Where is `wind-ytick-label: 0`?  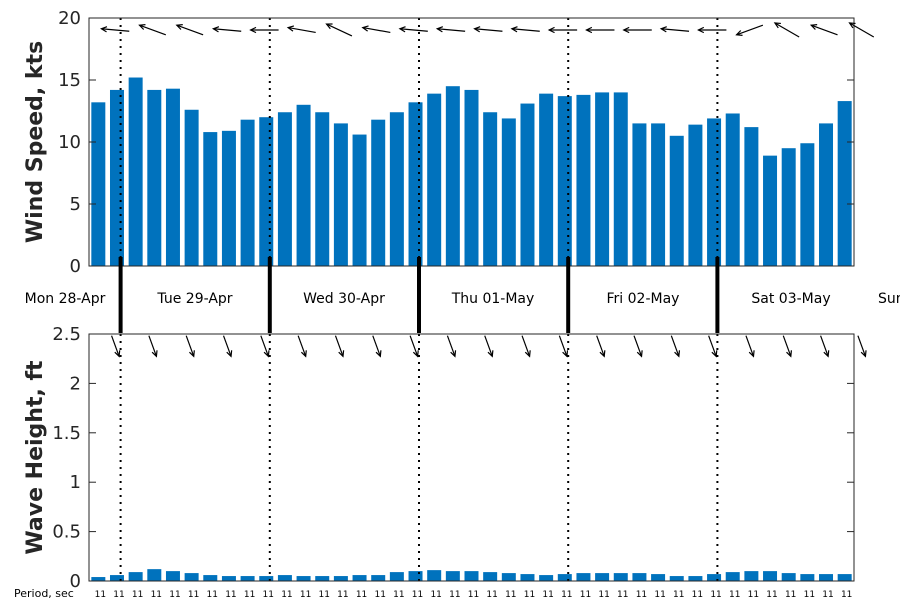 wind-ytick-label: 0 is located at coordinates (75, 266).